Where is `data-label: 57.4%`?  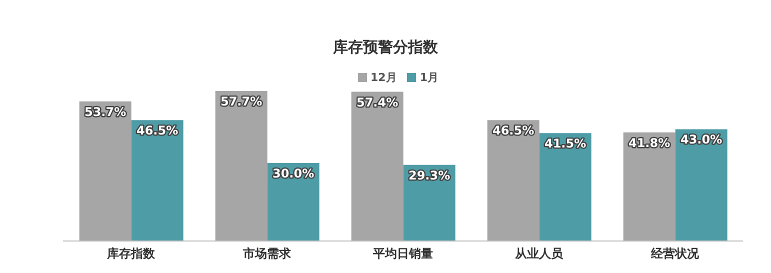
data-label: 57.4% is located at coordinates (377, 102).